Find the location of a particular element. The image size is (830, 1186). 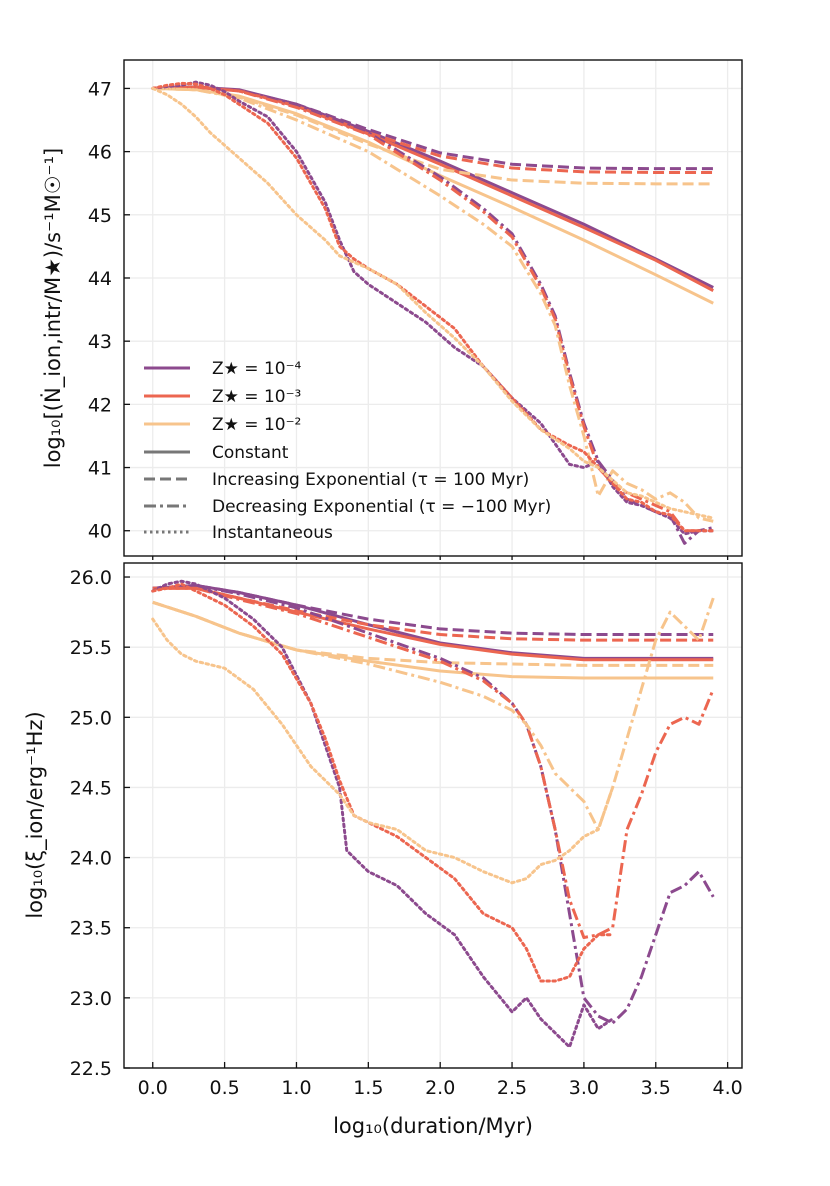

bottom-series-z1e-4-dashed is located at coordinates (433, 610).